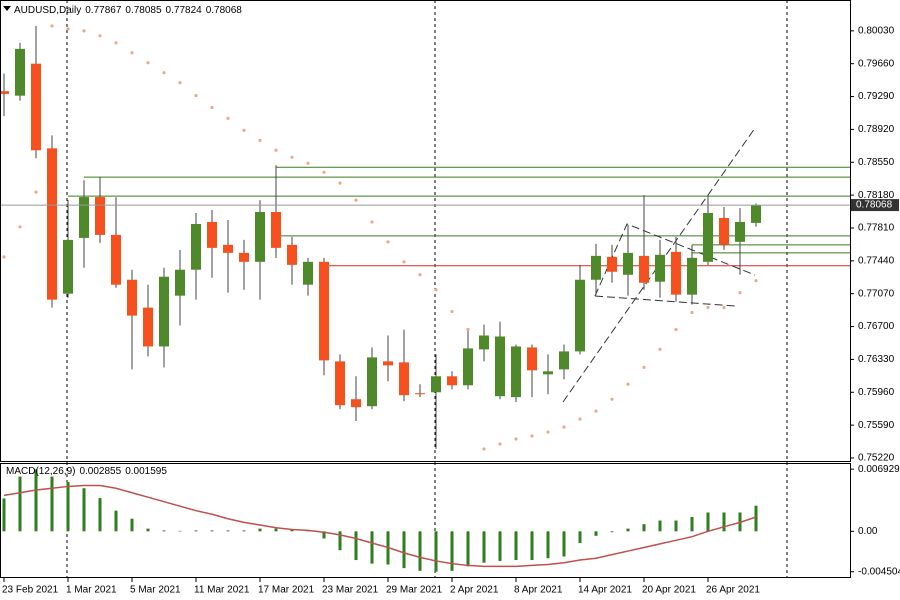 This screenshot has height=600, width=900. What do you see at coordinates (876, 458) in the screenshot?
I see `y-tick-label: 0.75220` at bounding box center [876, 458].